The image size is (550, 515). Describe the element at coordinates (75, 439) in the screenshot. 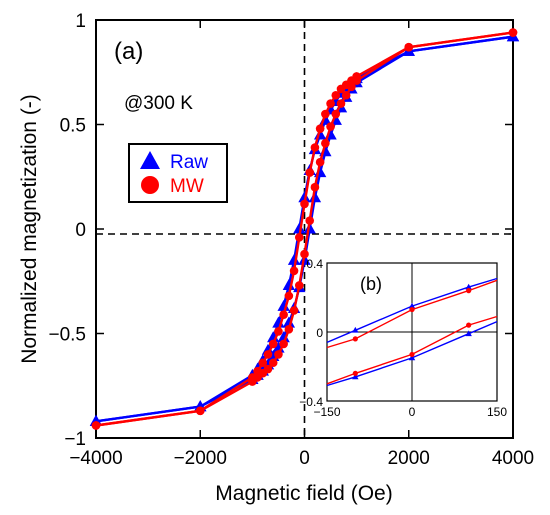

I see `y-tick-label-0: −1` at that location.